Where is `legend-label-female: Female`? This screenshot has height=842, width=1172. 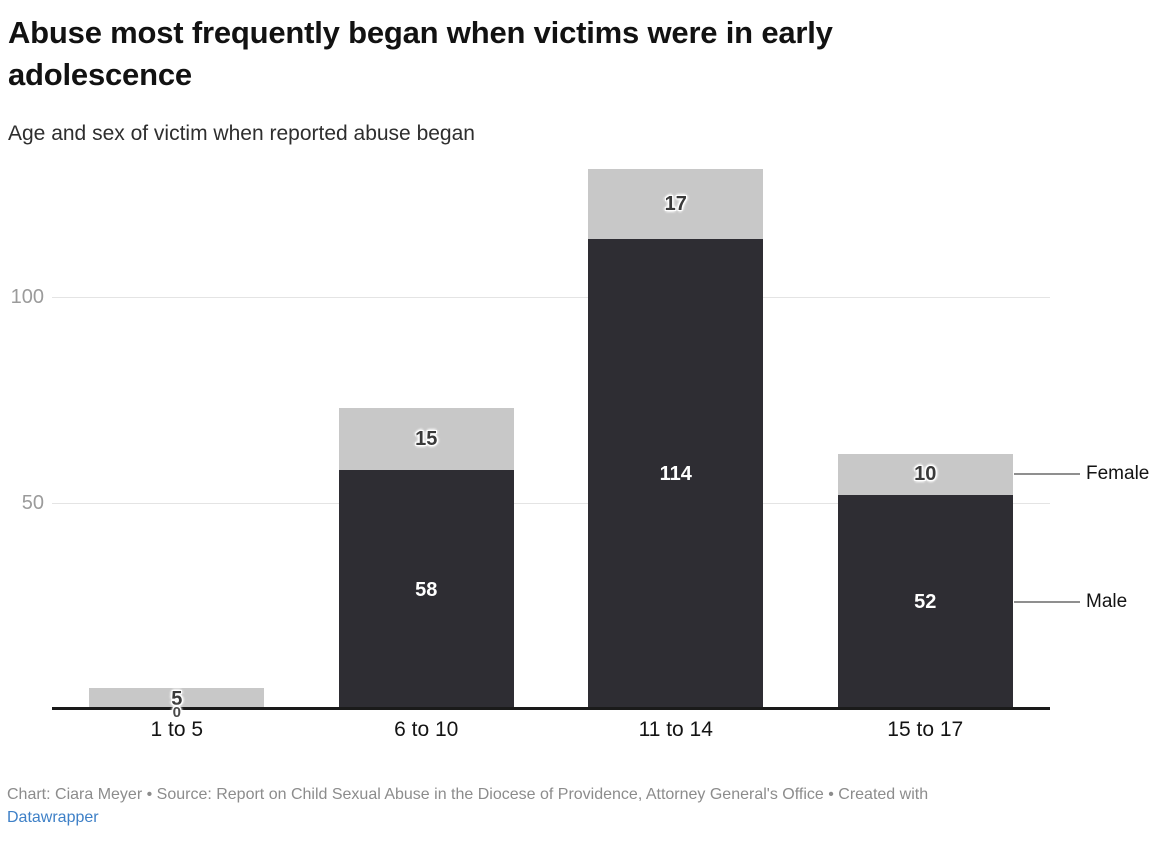 legend-label-female: Female is located at coordinates (1118, 474).